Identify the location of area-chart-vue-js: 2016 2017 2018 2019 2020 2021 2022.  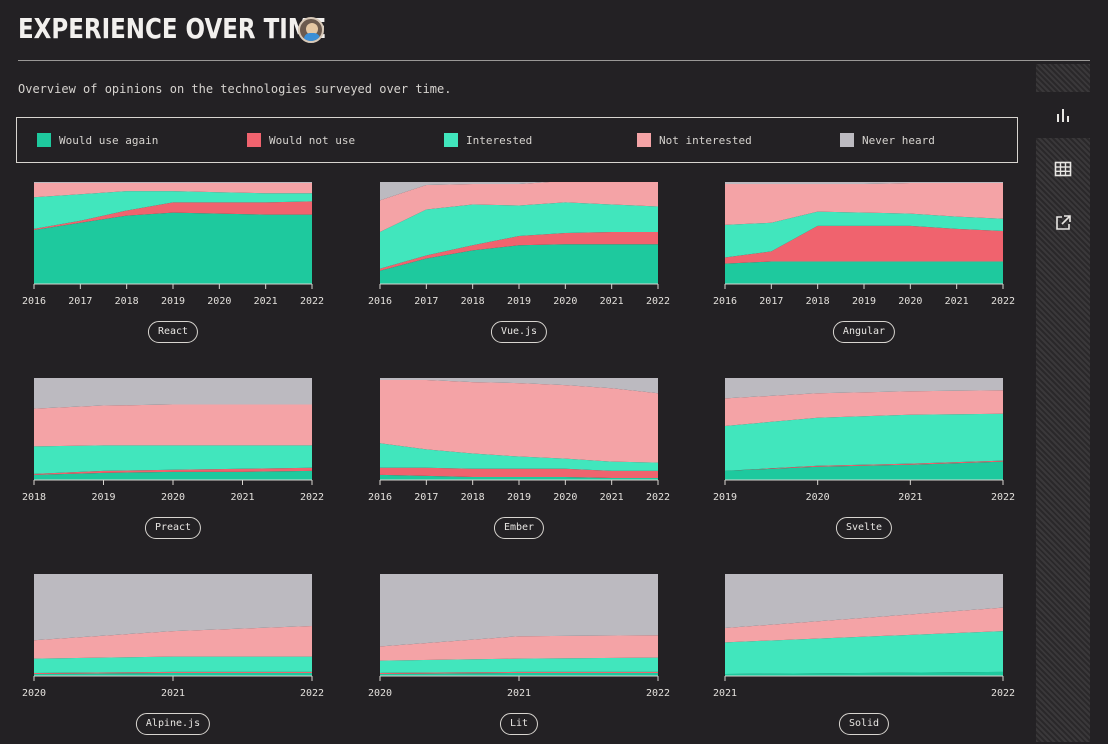
(519, 250).